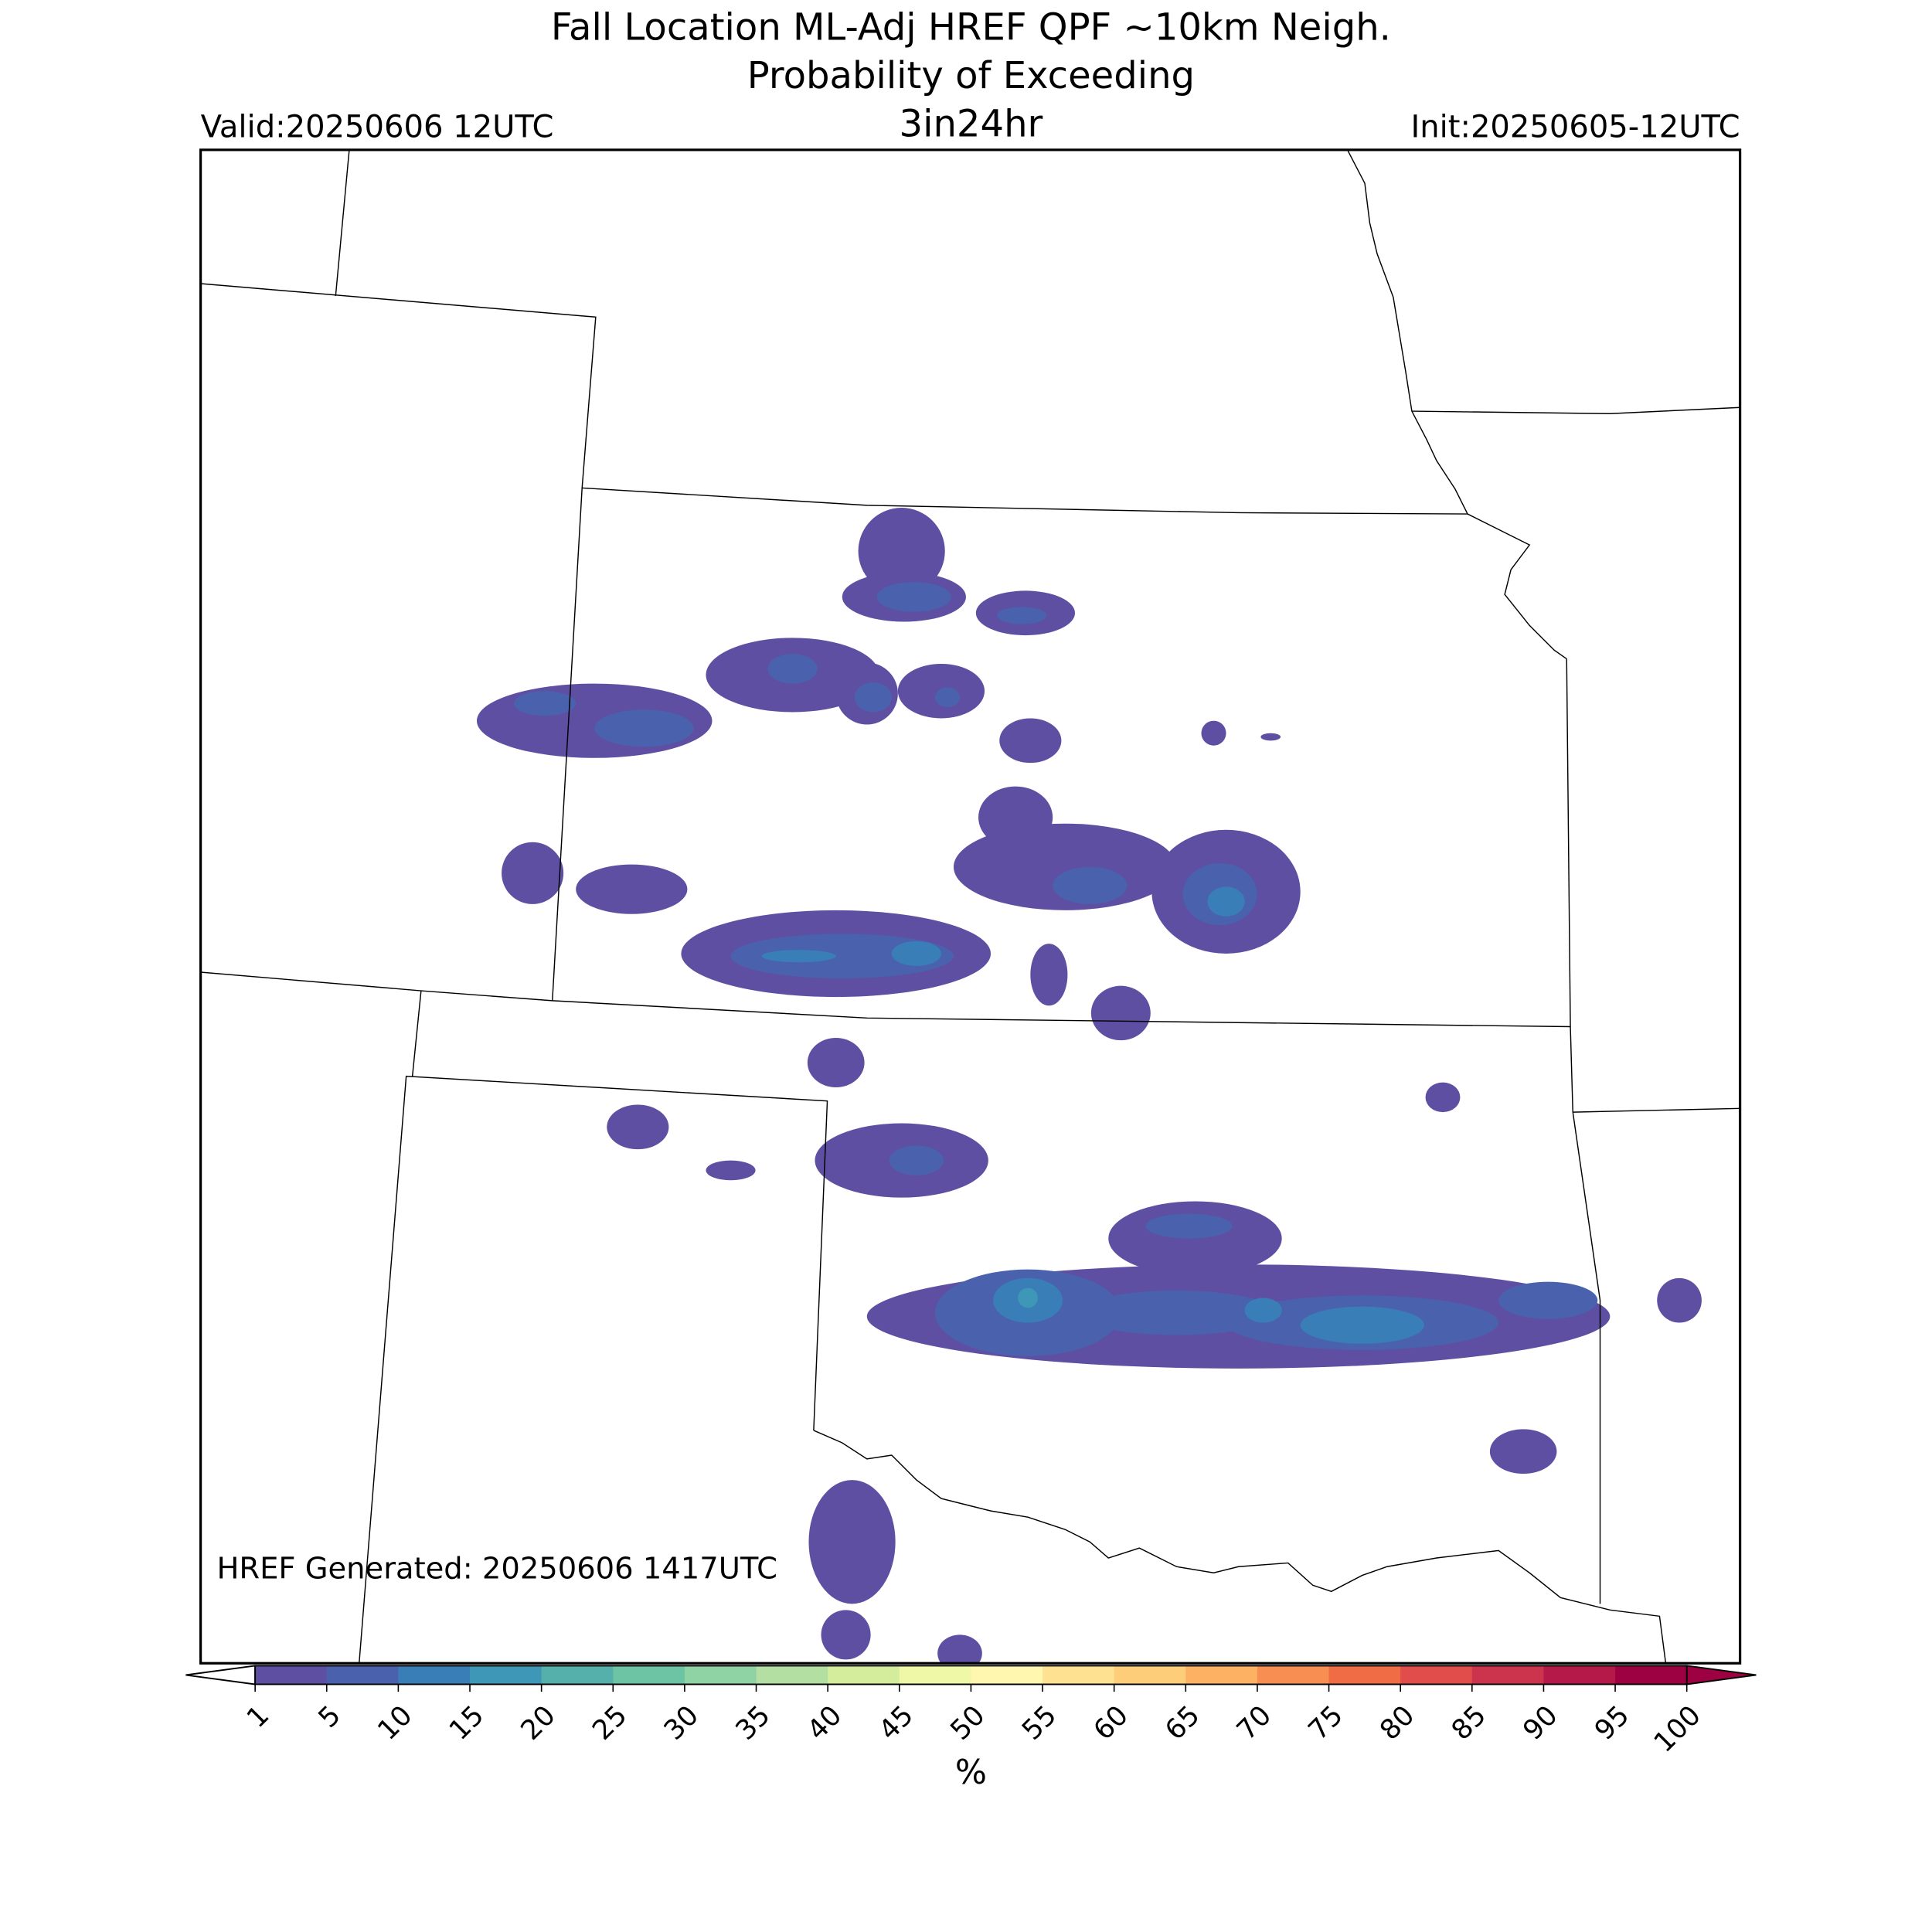 Image resolution: width=1932 pixels, height=1932 pixels. I want to click on colorbar-tick-label: 50, so click(968, 1723).